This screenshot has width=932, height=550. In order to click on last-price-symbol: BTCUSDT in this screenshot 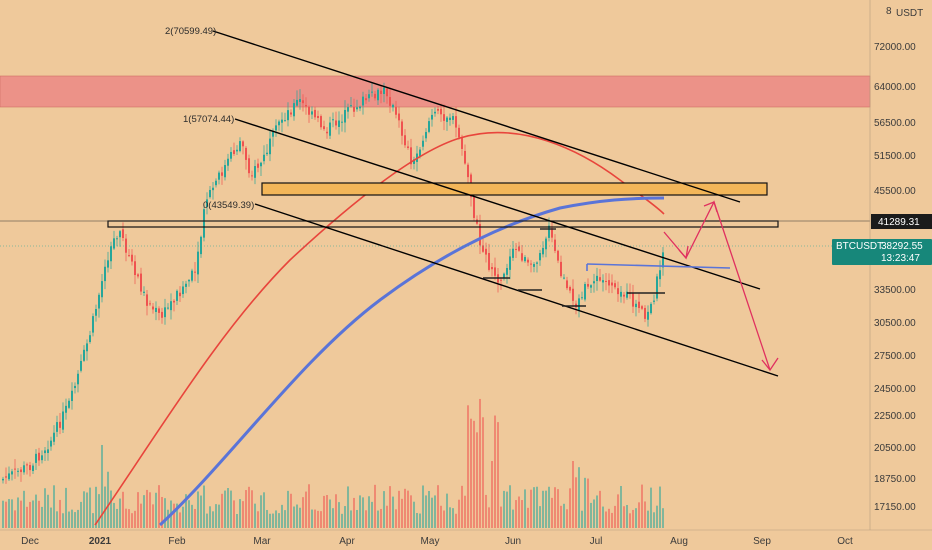, I will do `click(859, 246)`.